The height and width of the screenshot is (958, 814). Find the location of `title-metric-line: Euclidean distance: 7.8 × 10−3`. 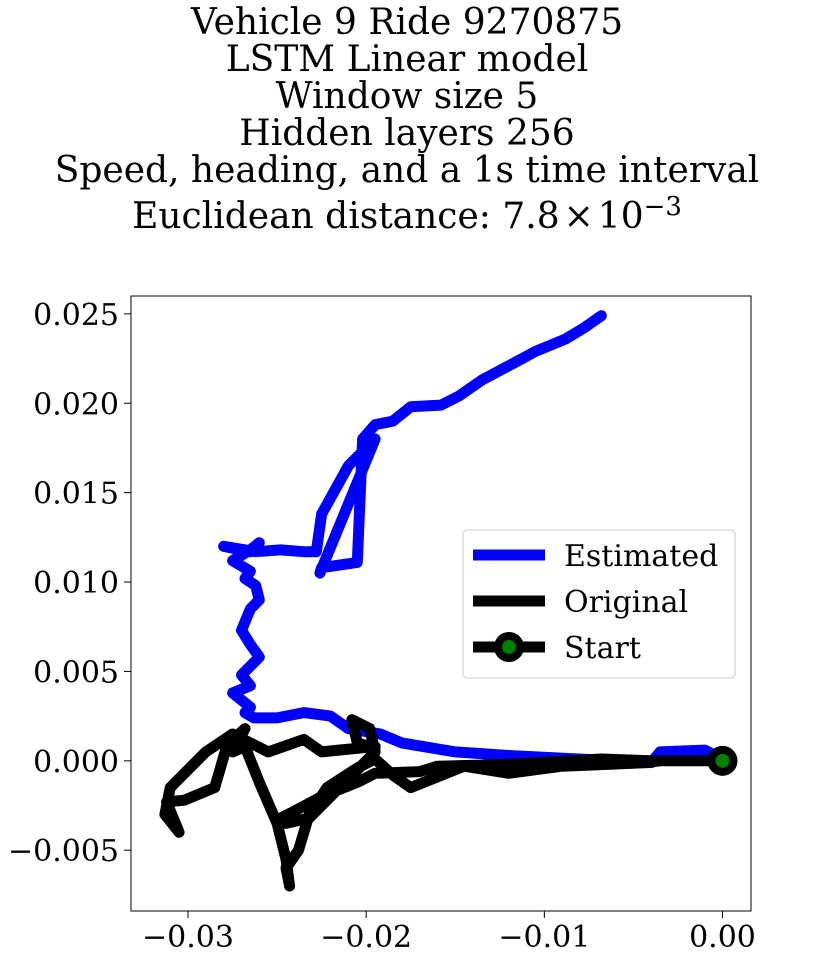

title-metric-line: Euclidean distance: 7.8 × 10−3 is located at coordinates (407, 212).